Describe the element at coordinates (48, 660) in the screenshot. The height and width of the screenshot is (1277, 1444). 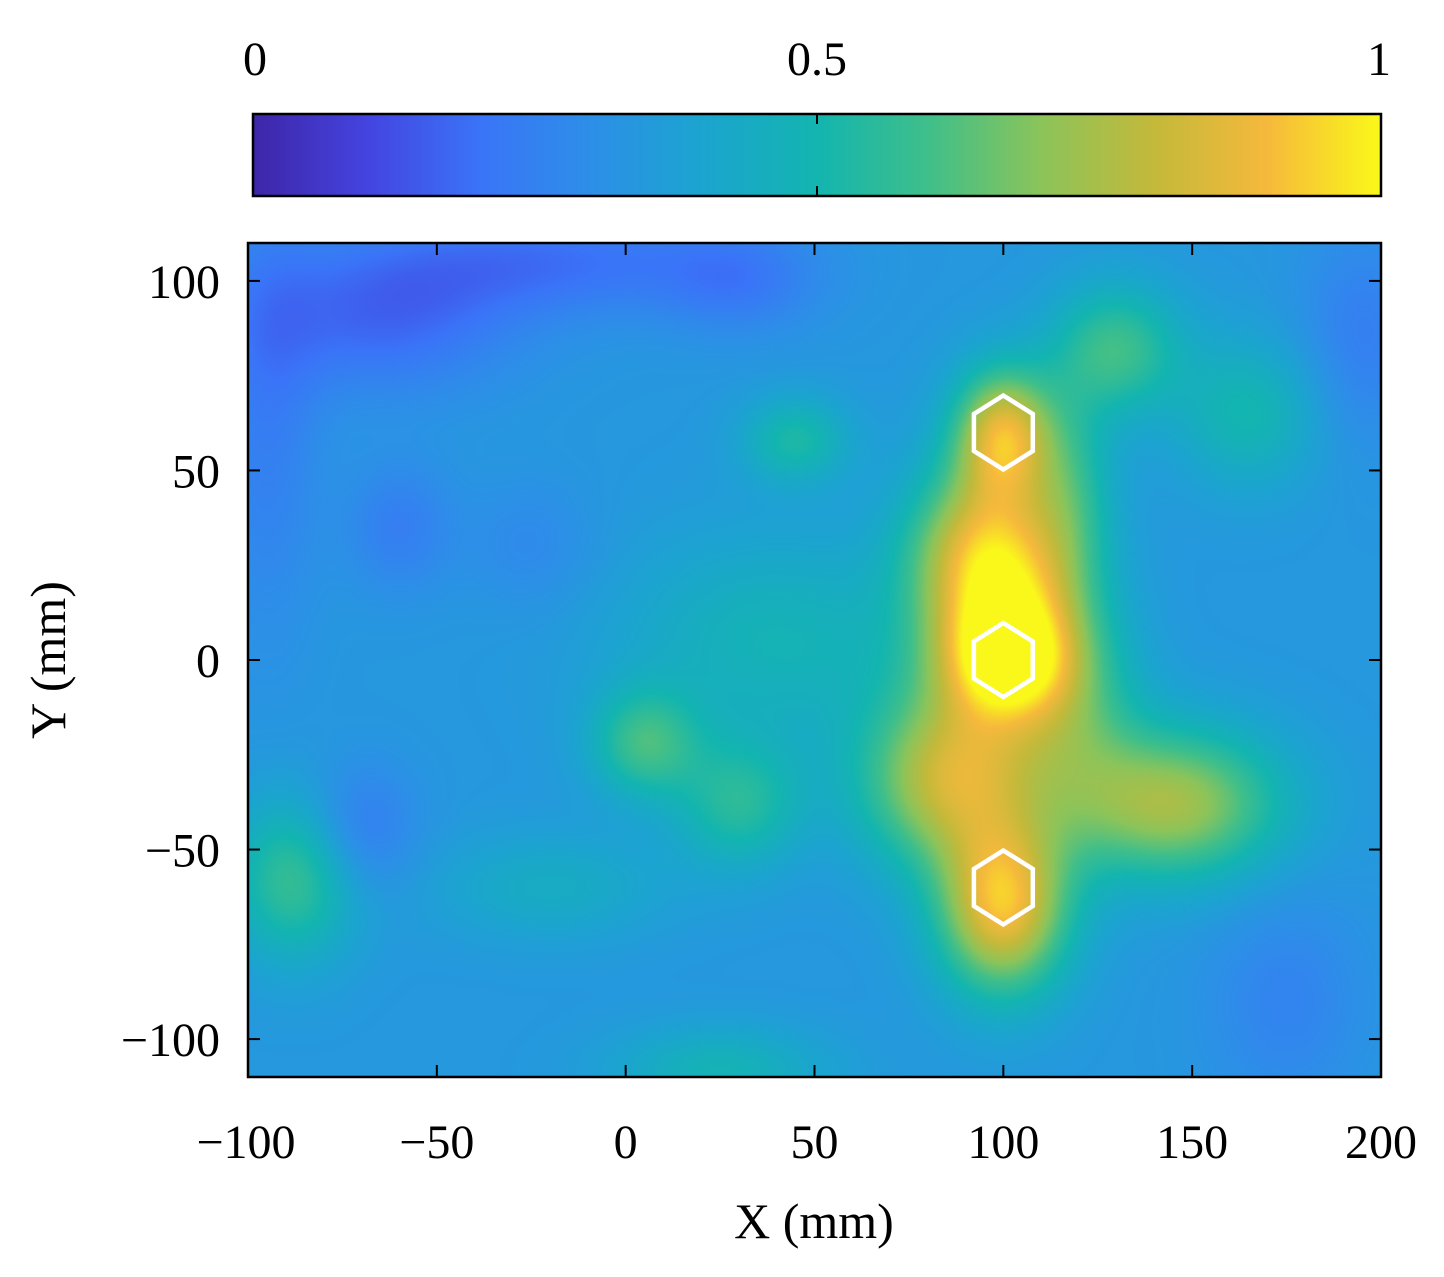
I see `y-axis-label: Y (mm)` at that location.